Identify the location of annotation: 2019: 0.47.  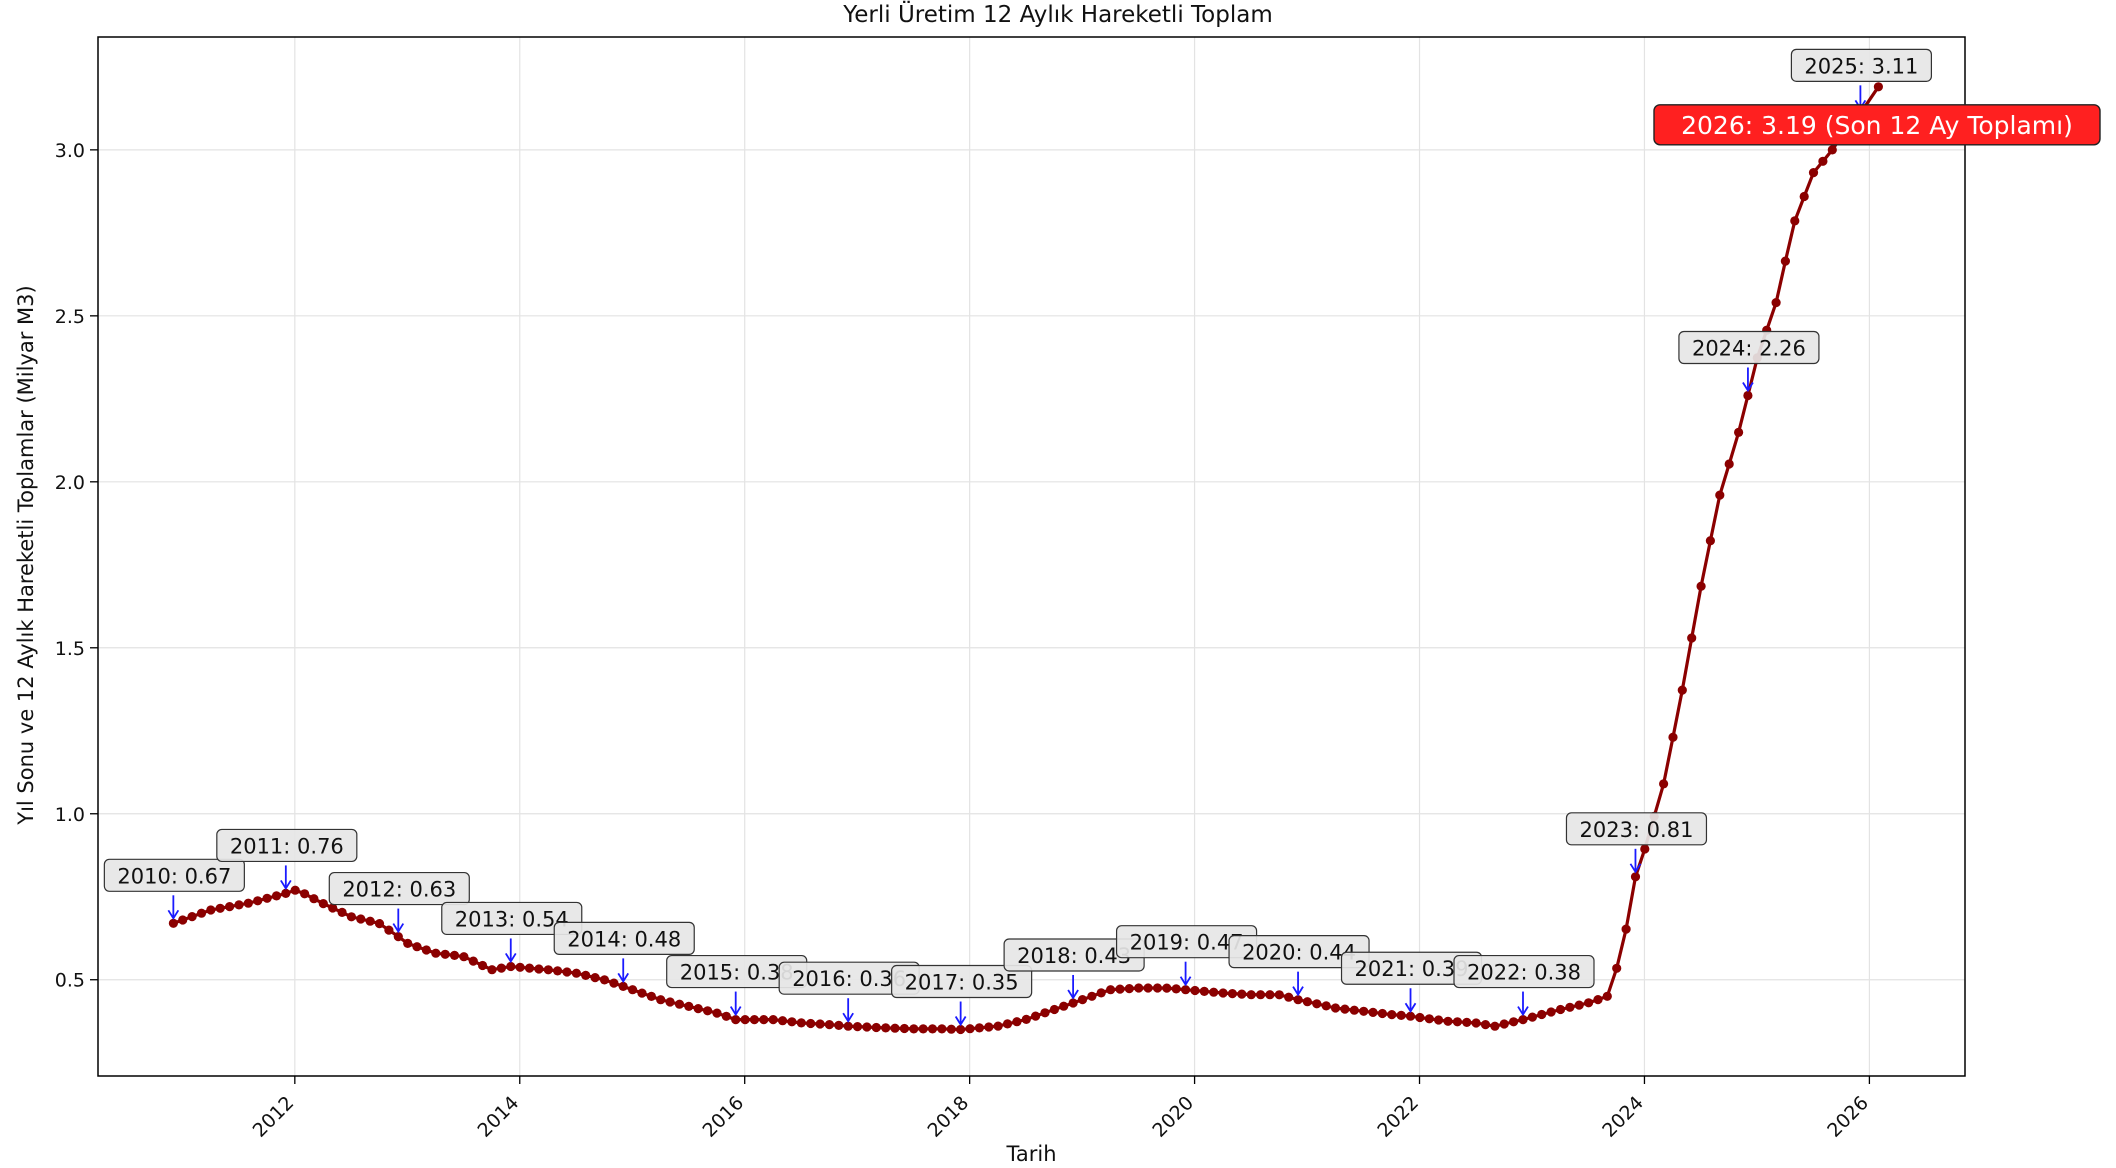
(1186, 956).